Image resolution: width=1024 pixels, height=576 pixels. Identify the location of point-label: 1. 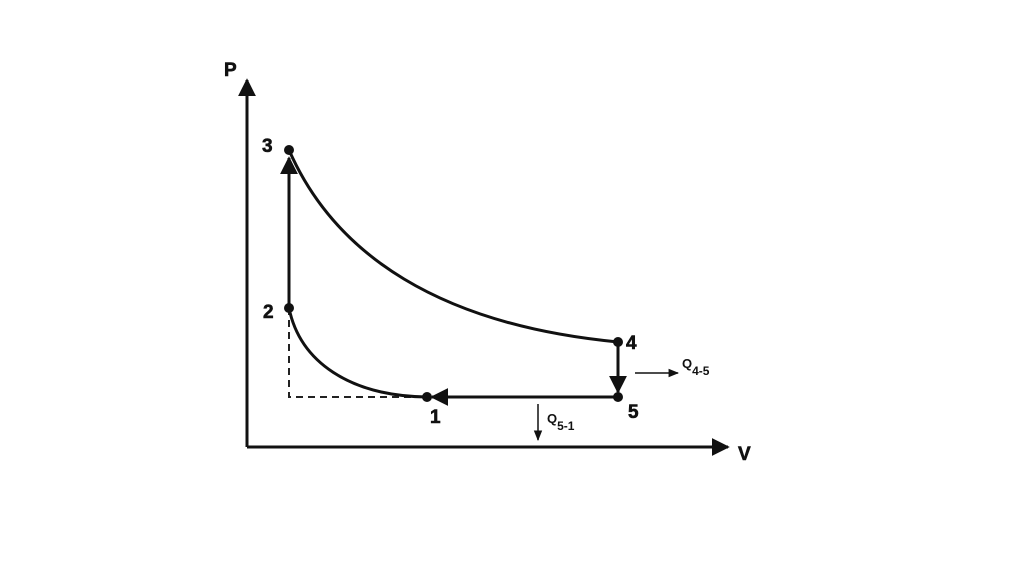
(435, 417).